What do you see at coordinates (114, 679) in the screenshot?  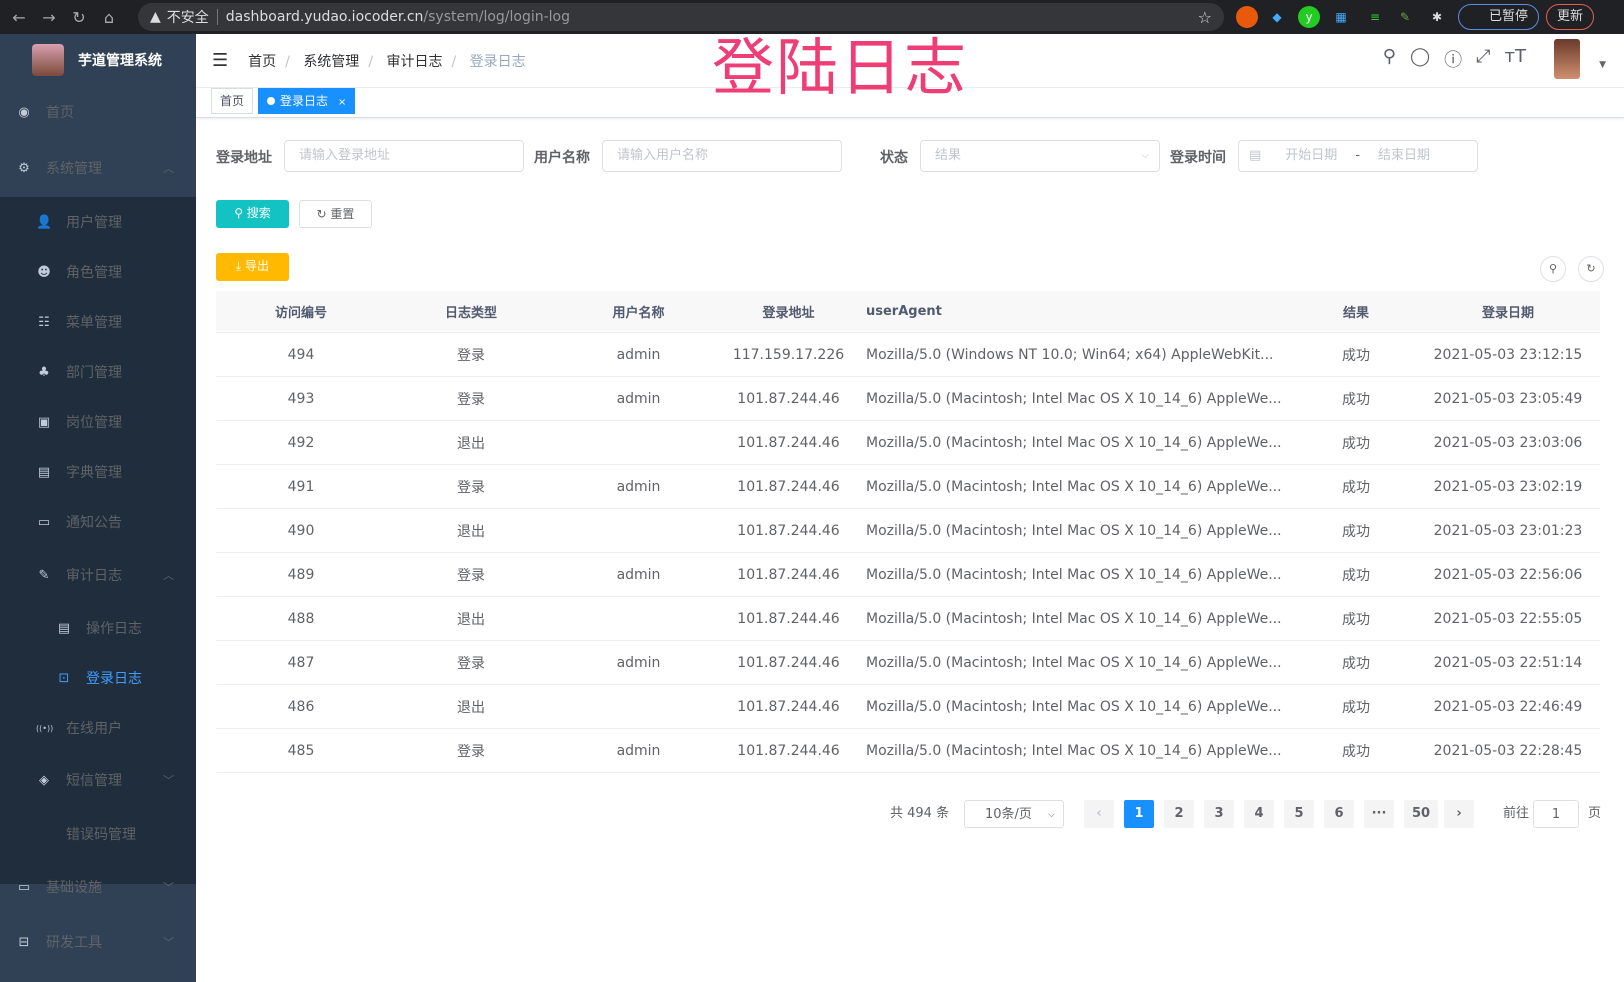 I see `sidebar-item-label: 登录日志` at bounding box center [114, 679].